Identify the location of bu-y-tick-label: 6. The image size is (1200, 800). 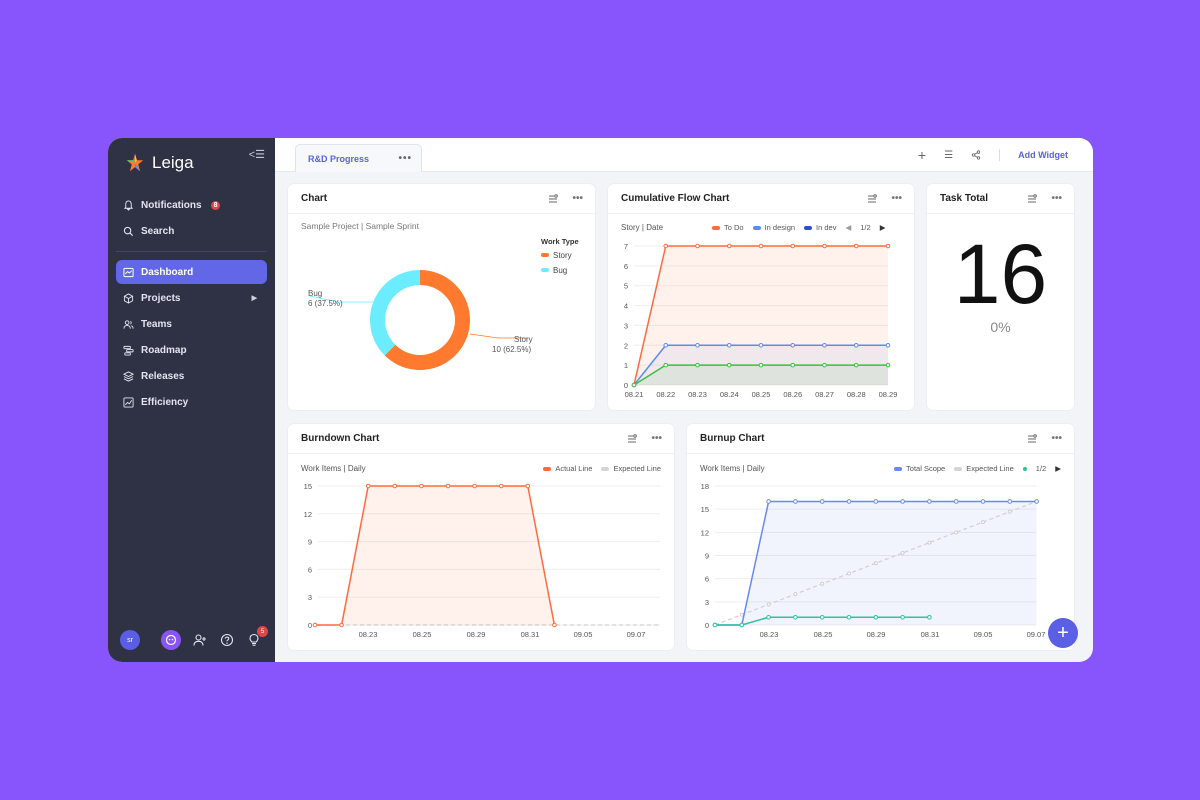
(707, 579).